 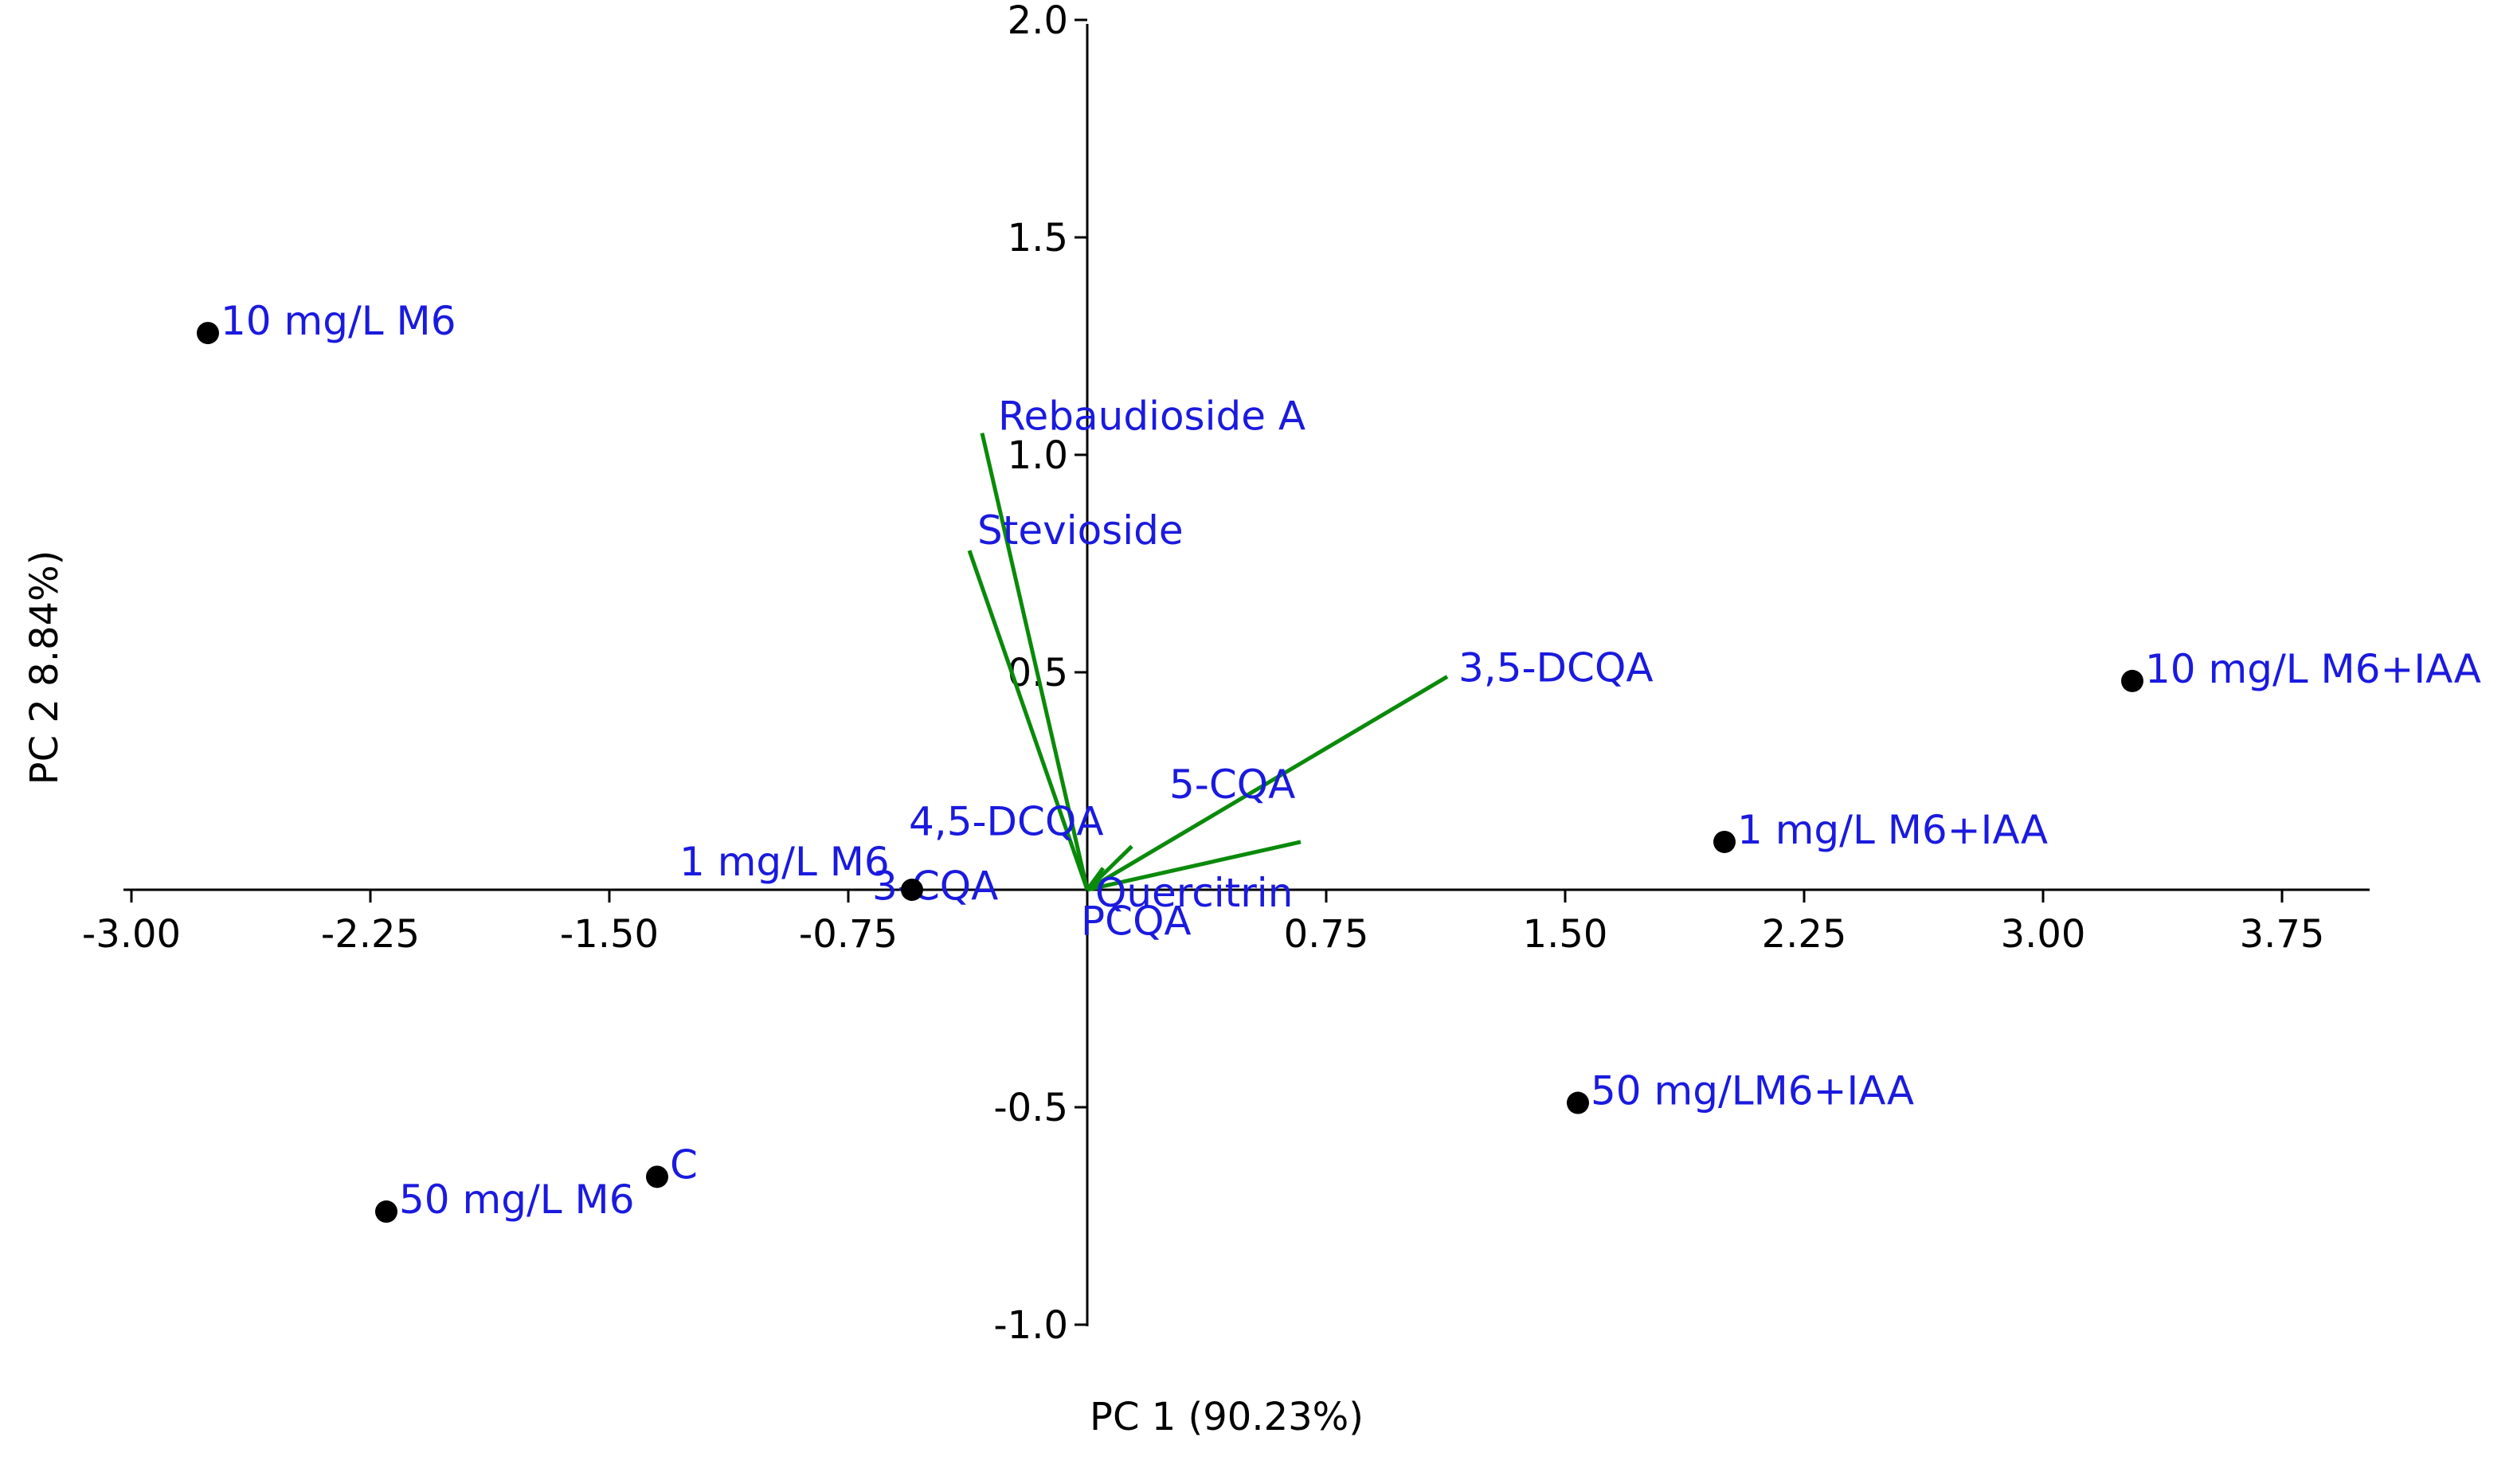 I want to click on x-tick-label: -0.75, so click(x=849, y=934).